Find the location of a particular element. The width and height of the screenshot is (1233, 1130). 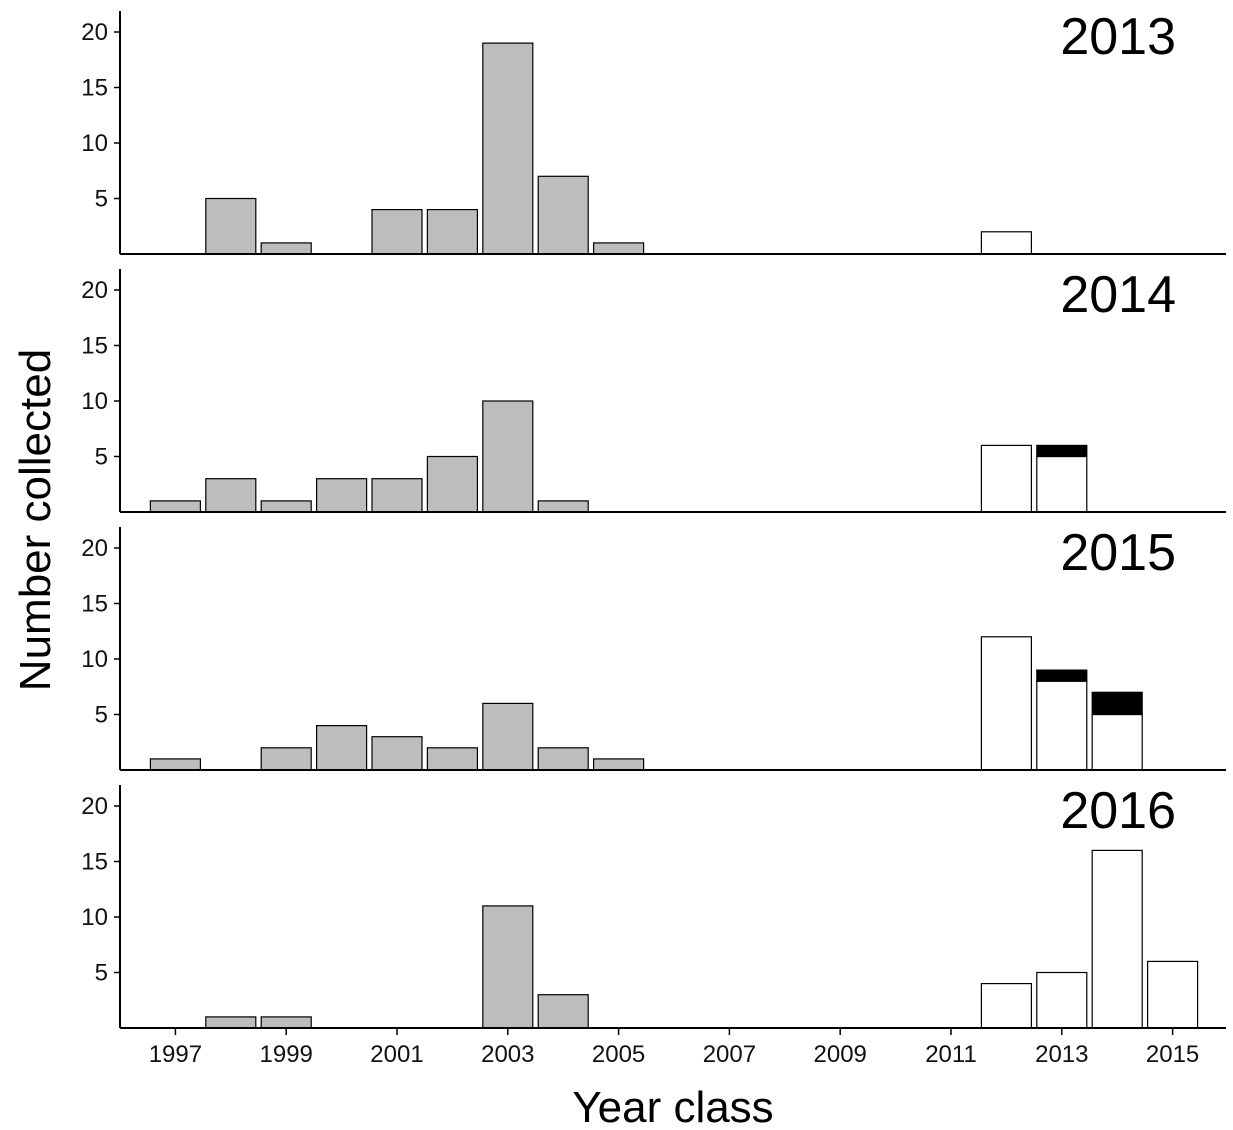

panel-title: 2013 is located at coordinates (1118, 37).